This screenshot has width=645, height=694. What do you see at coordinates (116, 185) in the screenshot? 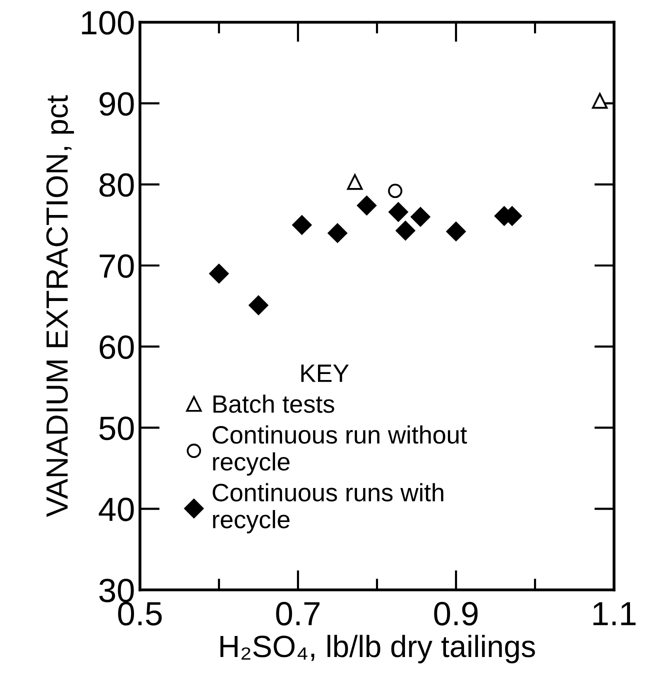
I see `y-tick-label: 80` at bounding box center [116, 185].